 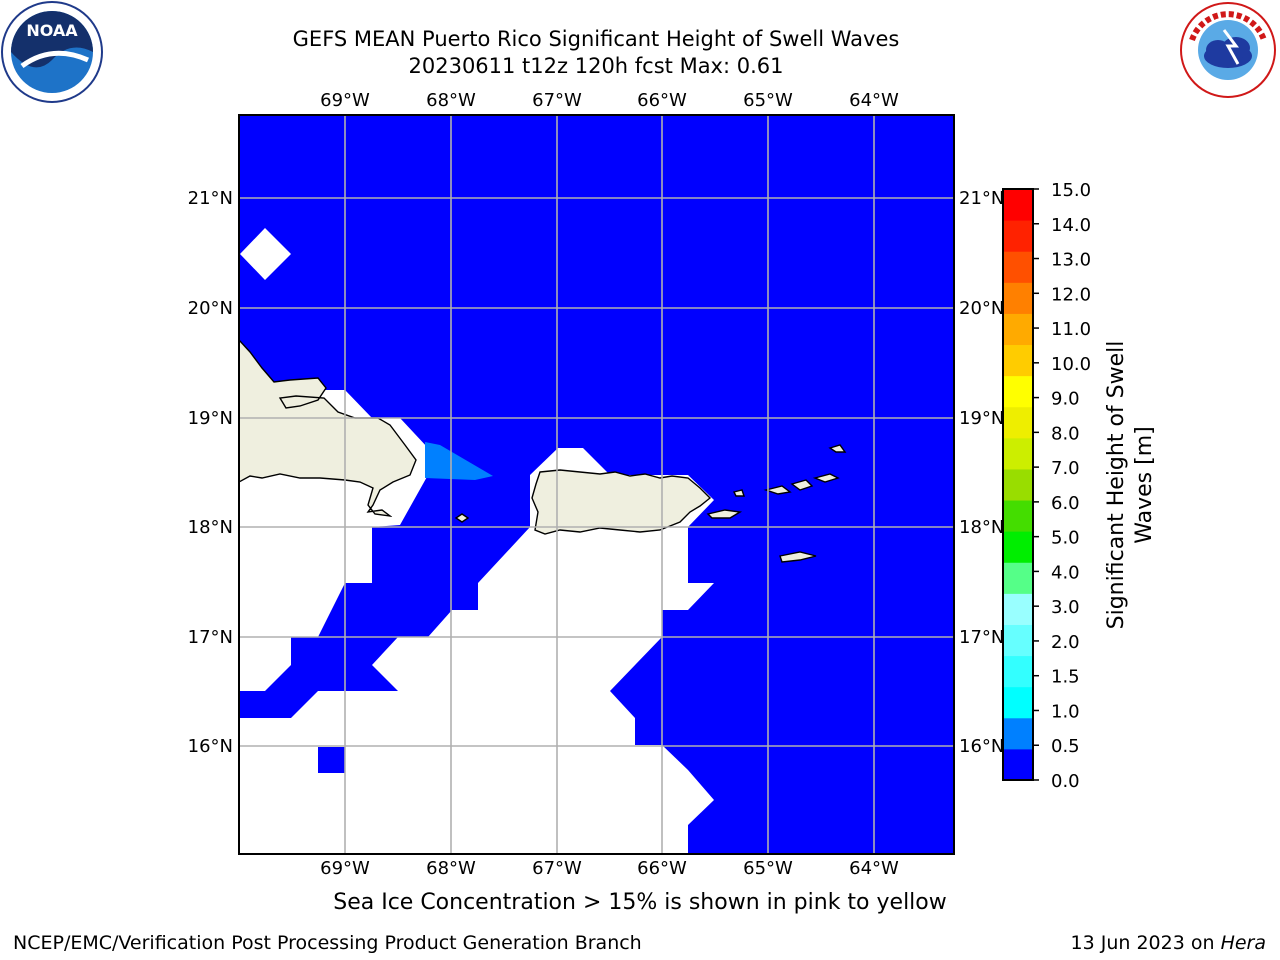 I want to click on lat-label-right: 20°N, so click(x=981, y=308).